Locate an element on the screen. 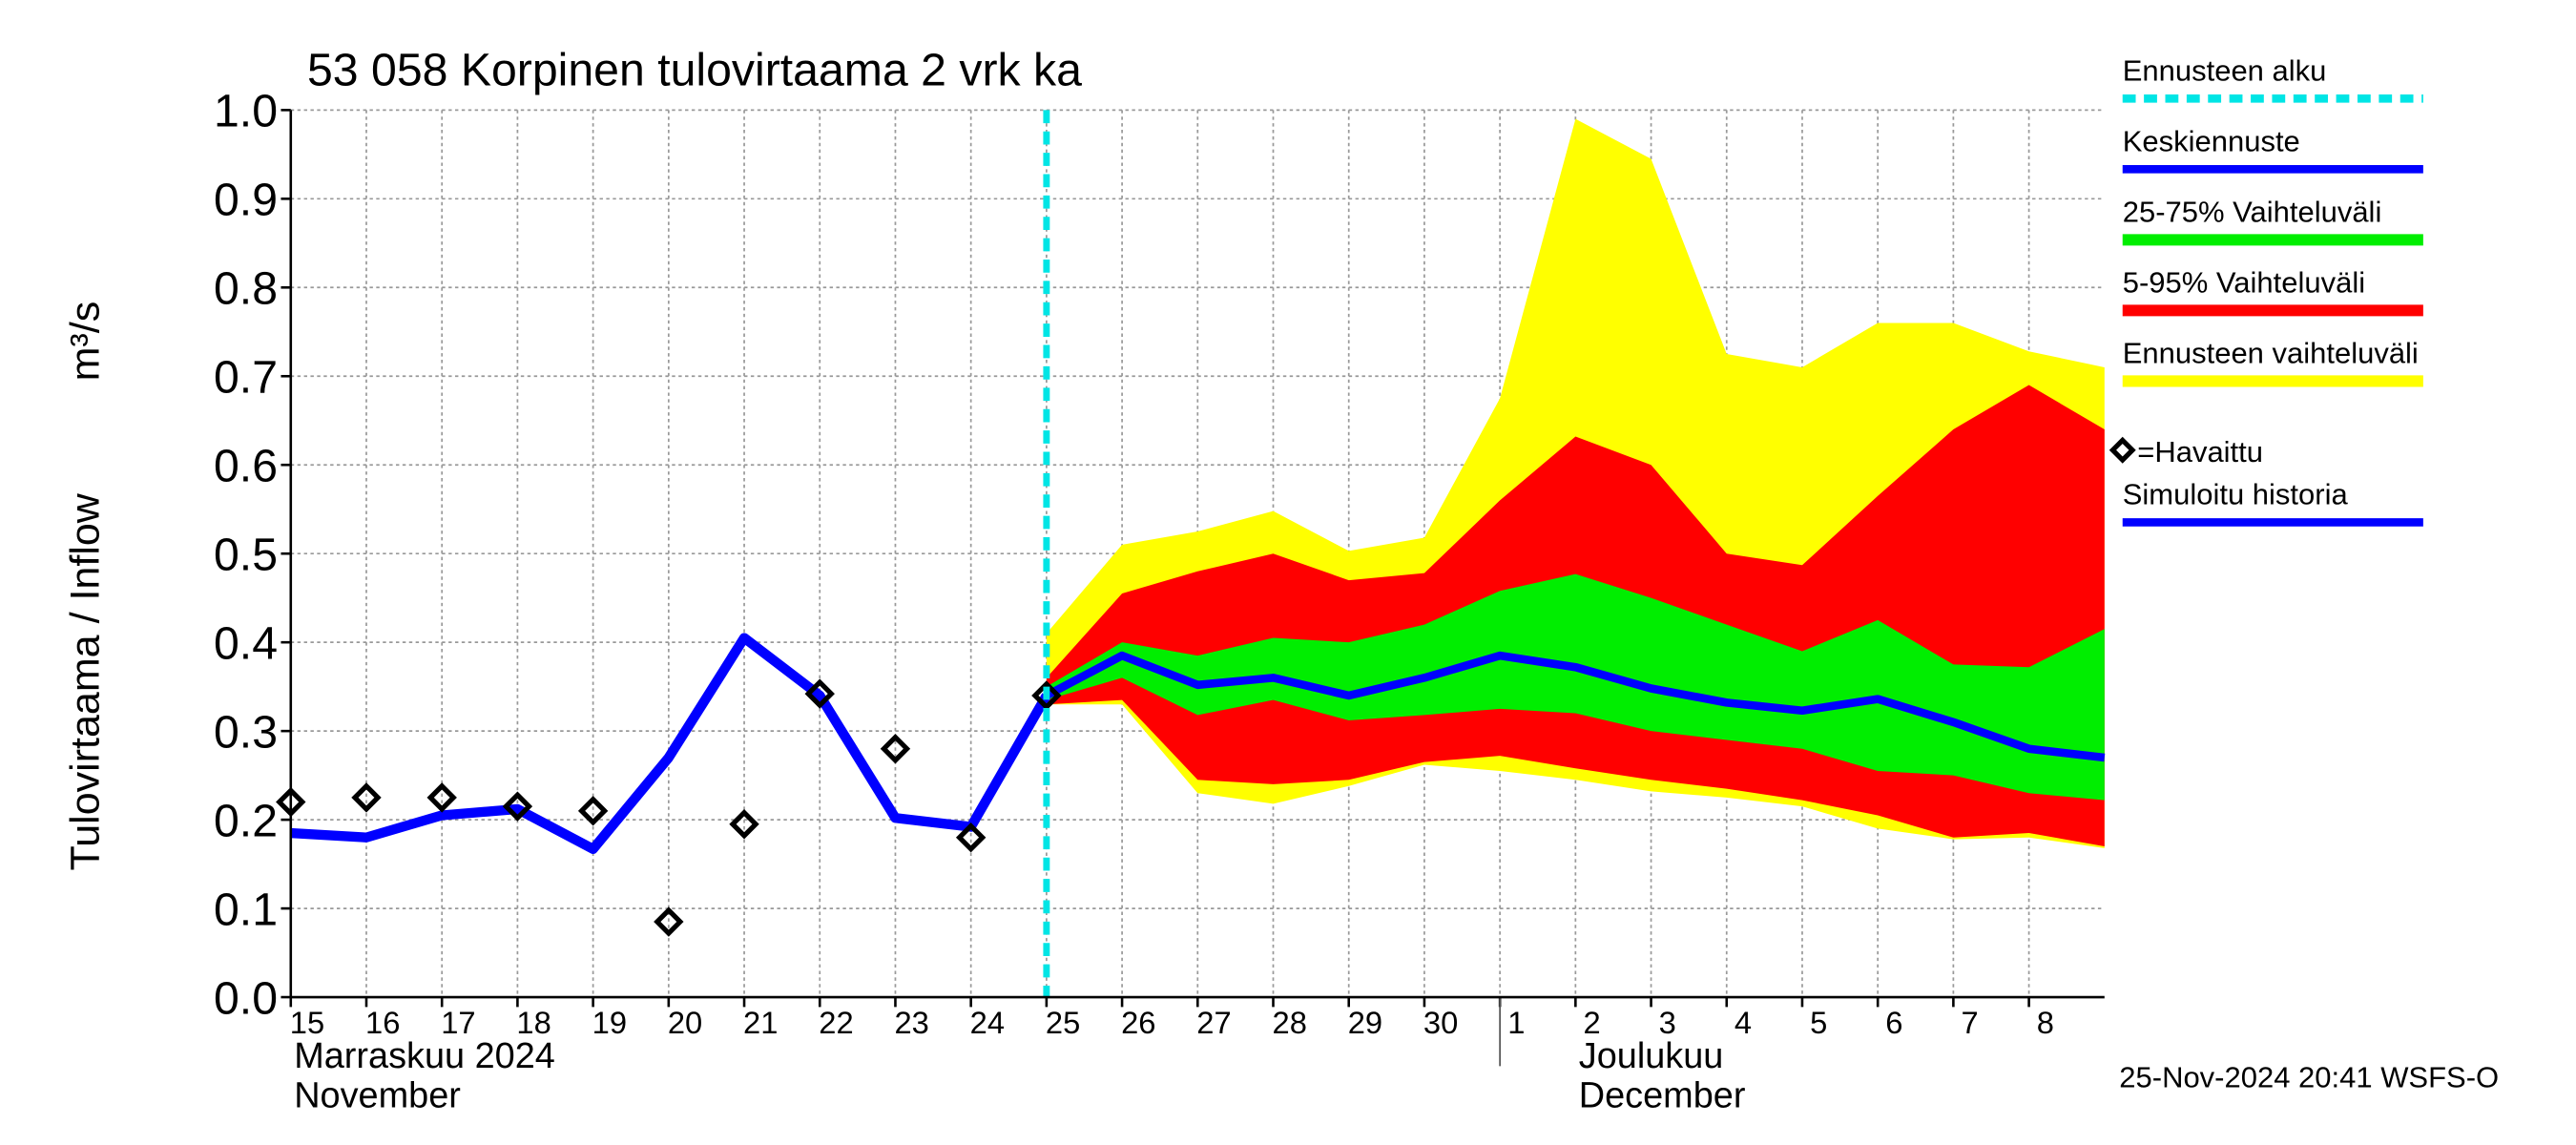 The height and width of the screenshot is (1145, 2576). y-tick-label: 0.3 is located at coordinates (246, 732).